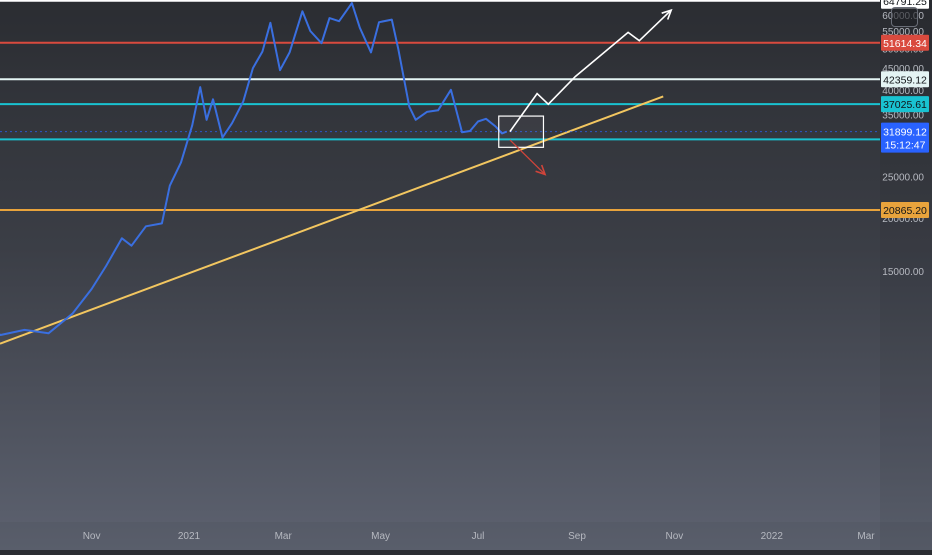  Describe the element at coordinates (521, 131) in the screenshot. I see `highlight-box` at that location.